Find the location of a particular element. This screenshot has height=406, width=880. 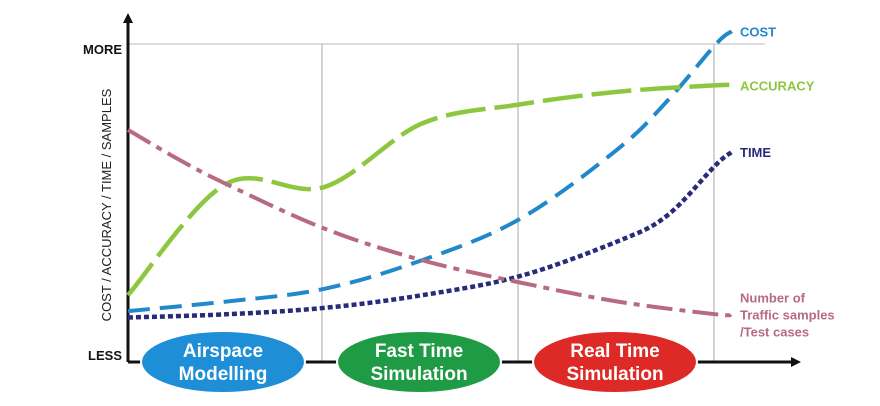

legend-label-accuracy-1: ACCURACY is located at coordinates (777, 85).